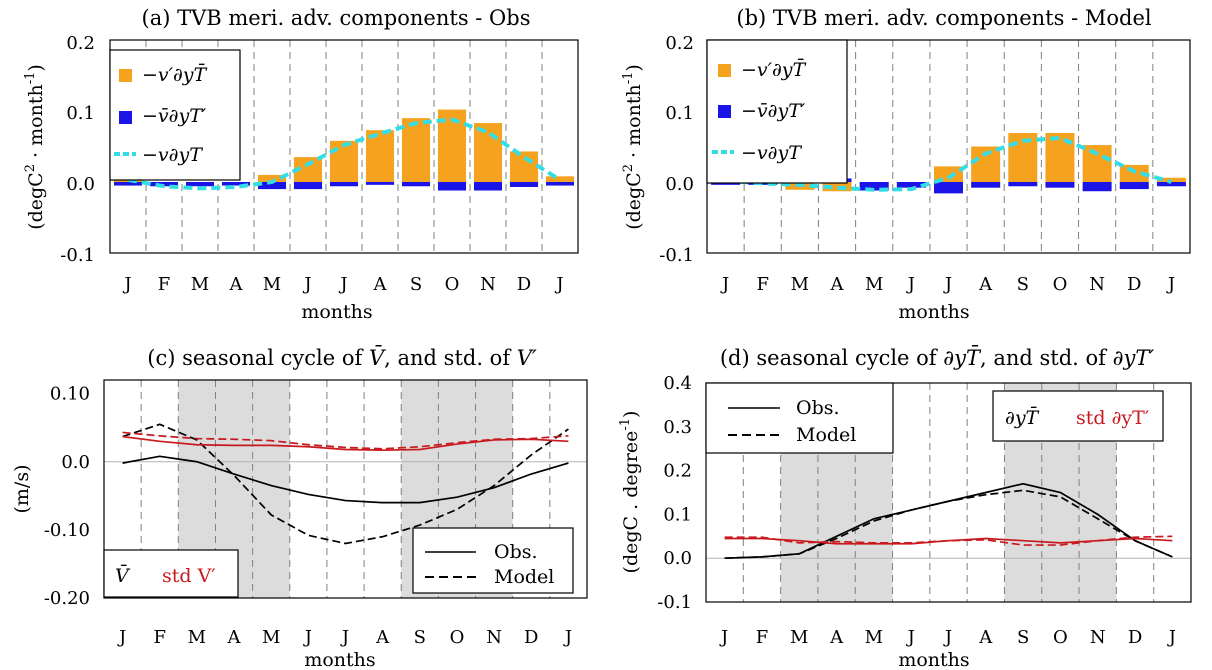  I want to click on panel-a-xtick: O, so click(452, 284).